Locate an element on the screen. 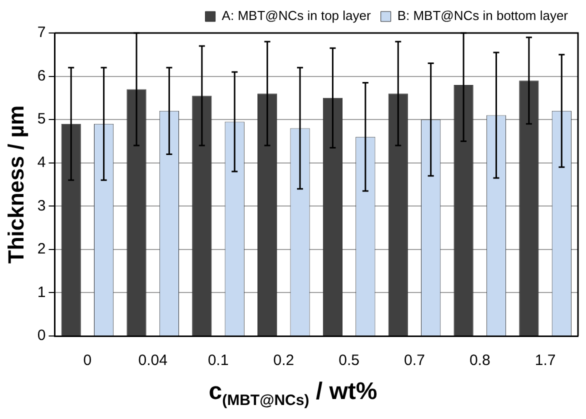  x-tick-label: 1.7 is located at coordinates (545, 361).